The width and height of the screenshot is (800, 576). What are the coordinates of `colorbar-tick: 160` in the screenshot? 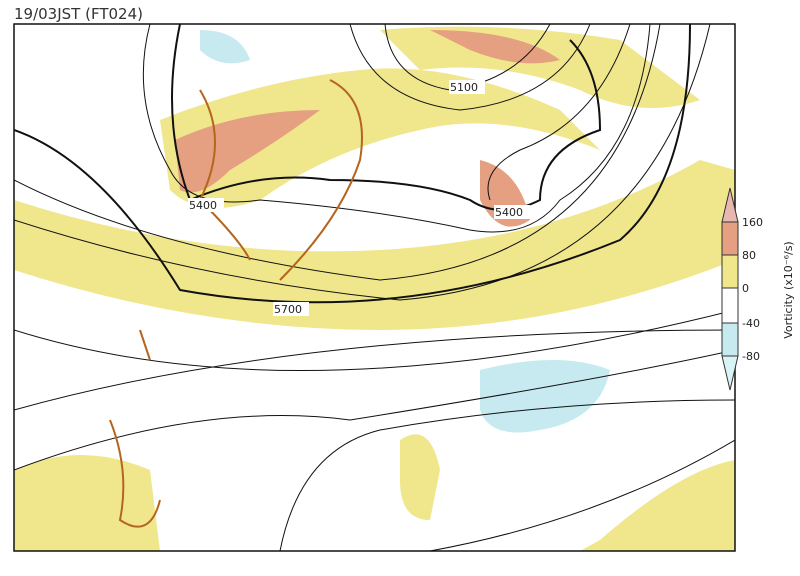 It's located at (752, 222).